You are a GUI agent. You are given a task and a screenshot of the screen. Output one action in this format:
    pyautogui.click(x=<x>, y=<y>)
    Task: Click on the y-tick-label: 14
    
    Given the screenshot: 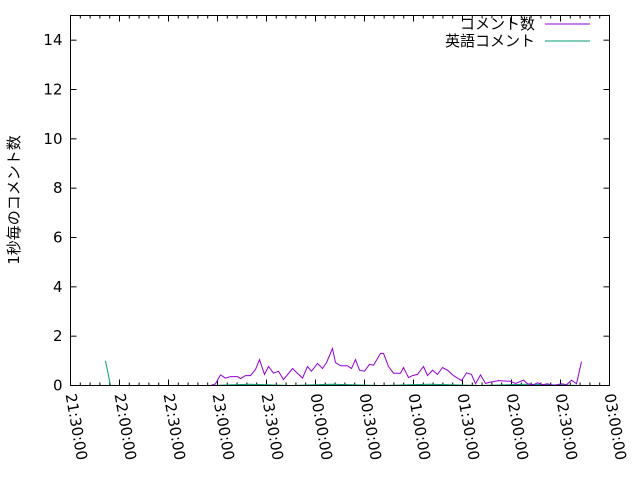 What is the action you would take?
    pyautogui.click(x=52, y=40)
    